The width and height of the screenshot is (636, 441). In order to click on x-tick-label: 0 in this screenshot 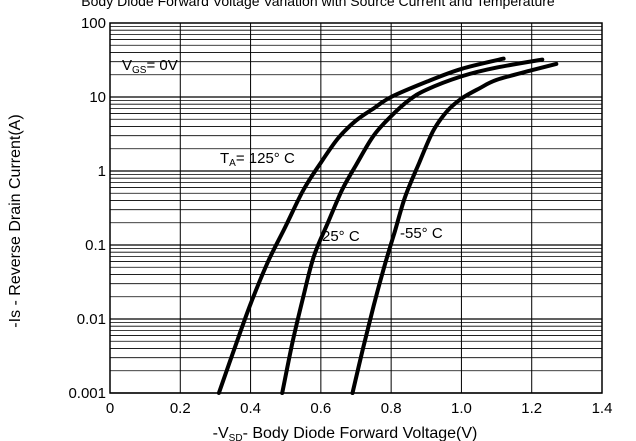, I will do `click(110, 408)`.